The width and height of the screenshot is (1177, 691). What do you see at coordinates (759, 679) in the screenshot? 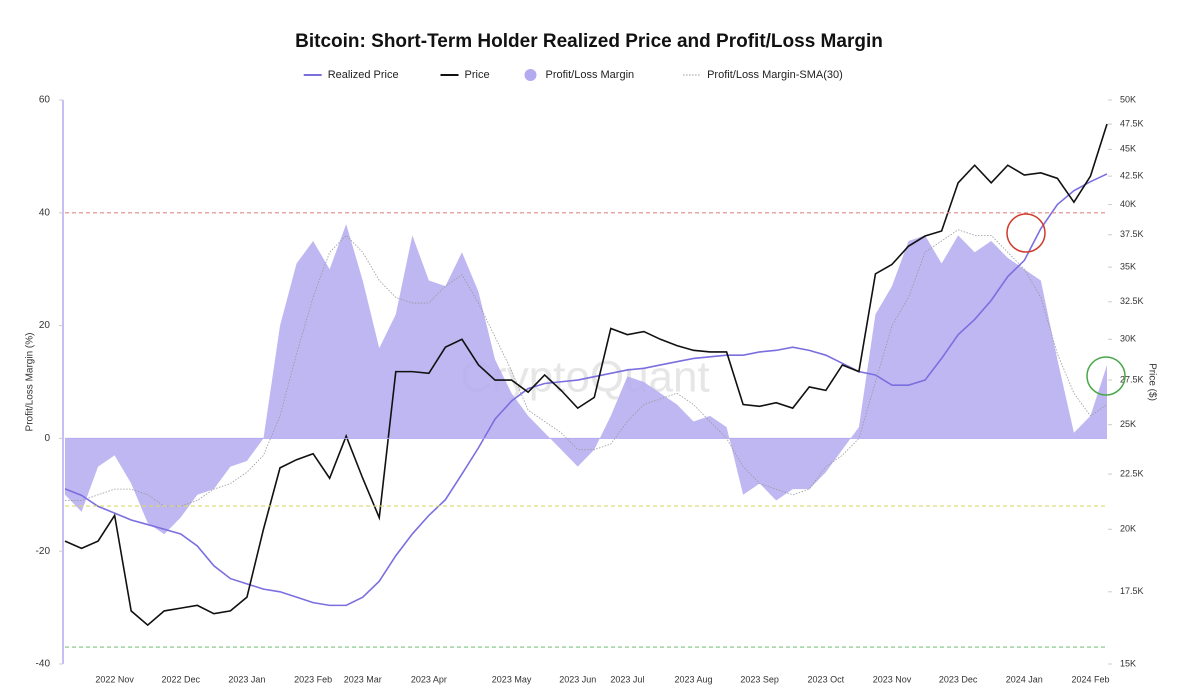
I see `x-tick-label: 2023 Sep` at bounding box center [759, 679].